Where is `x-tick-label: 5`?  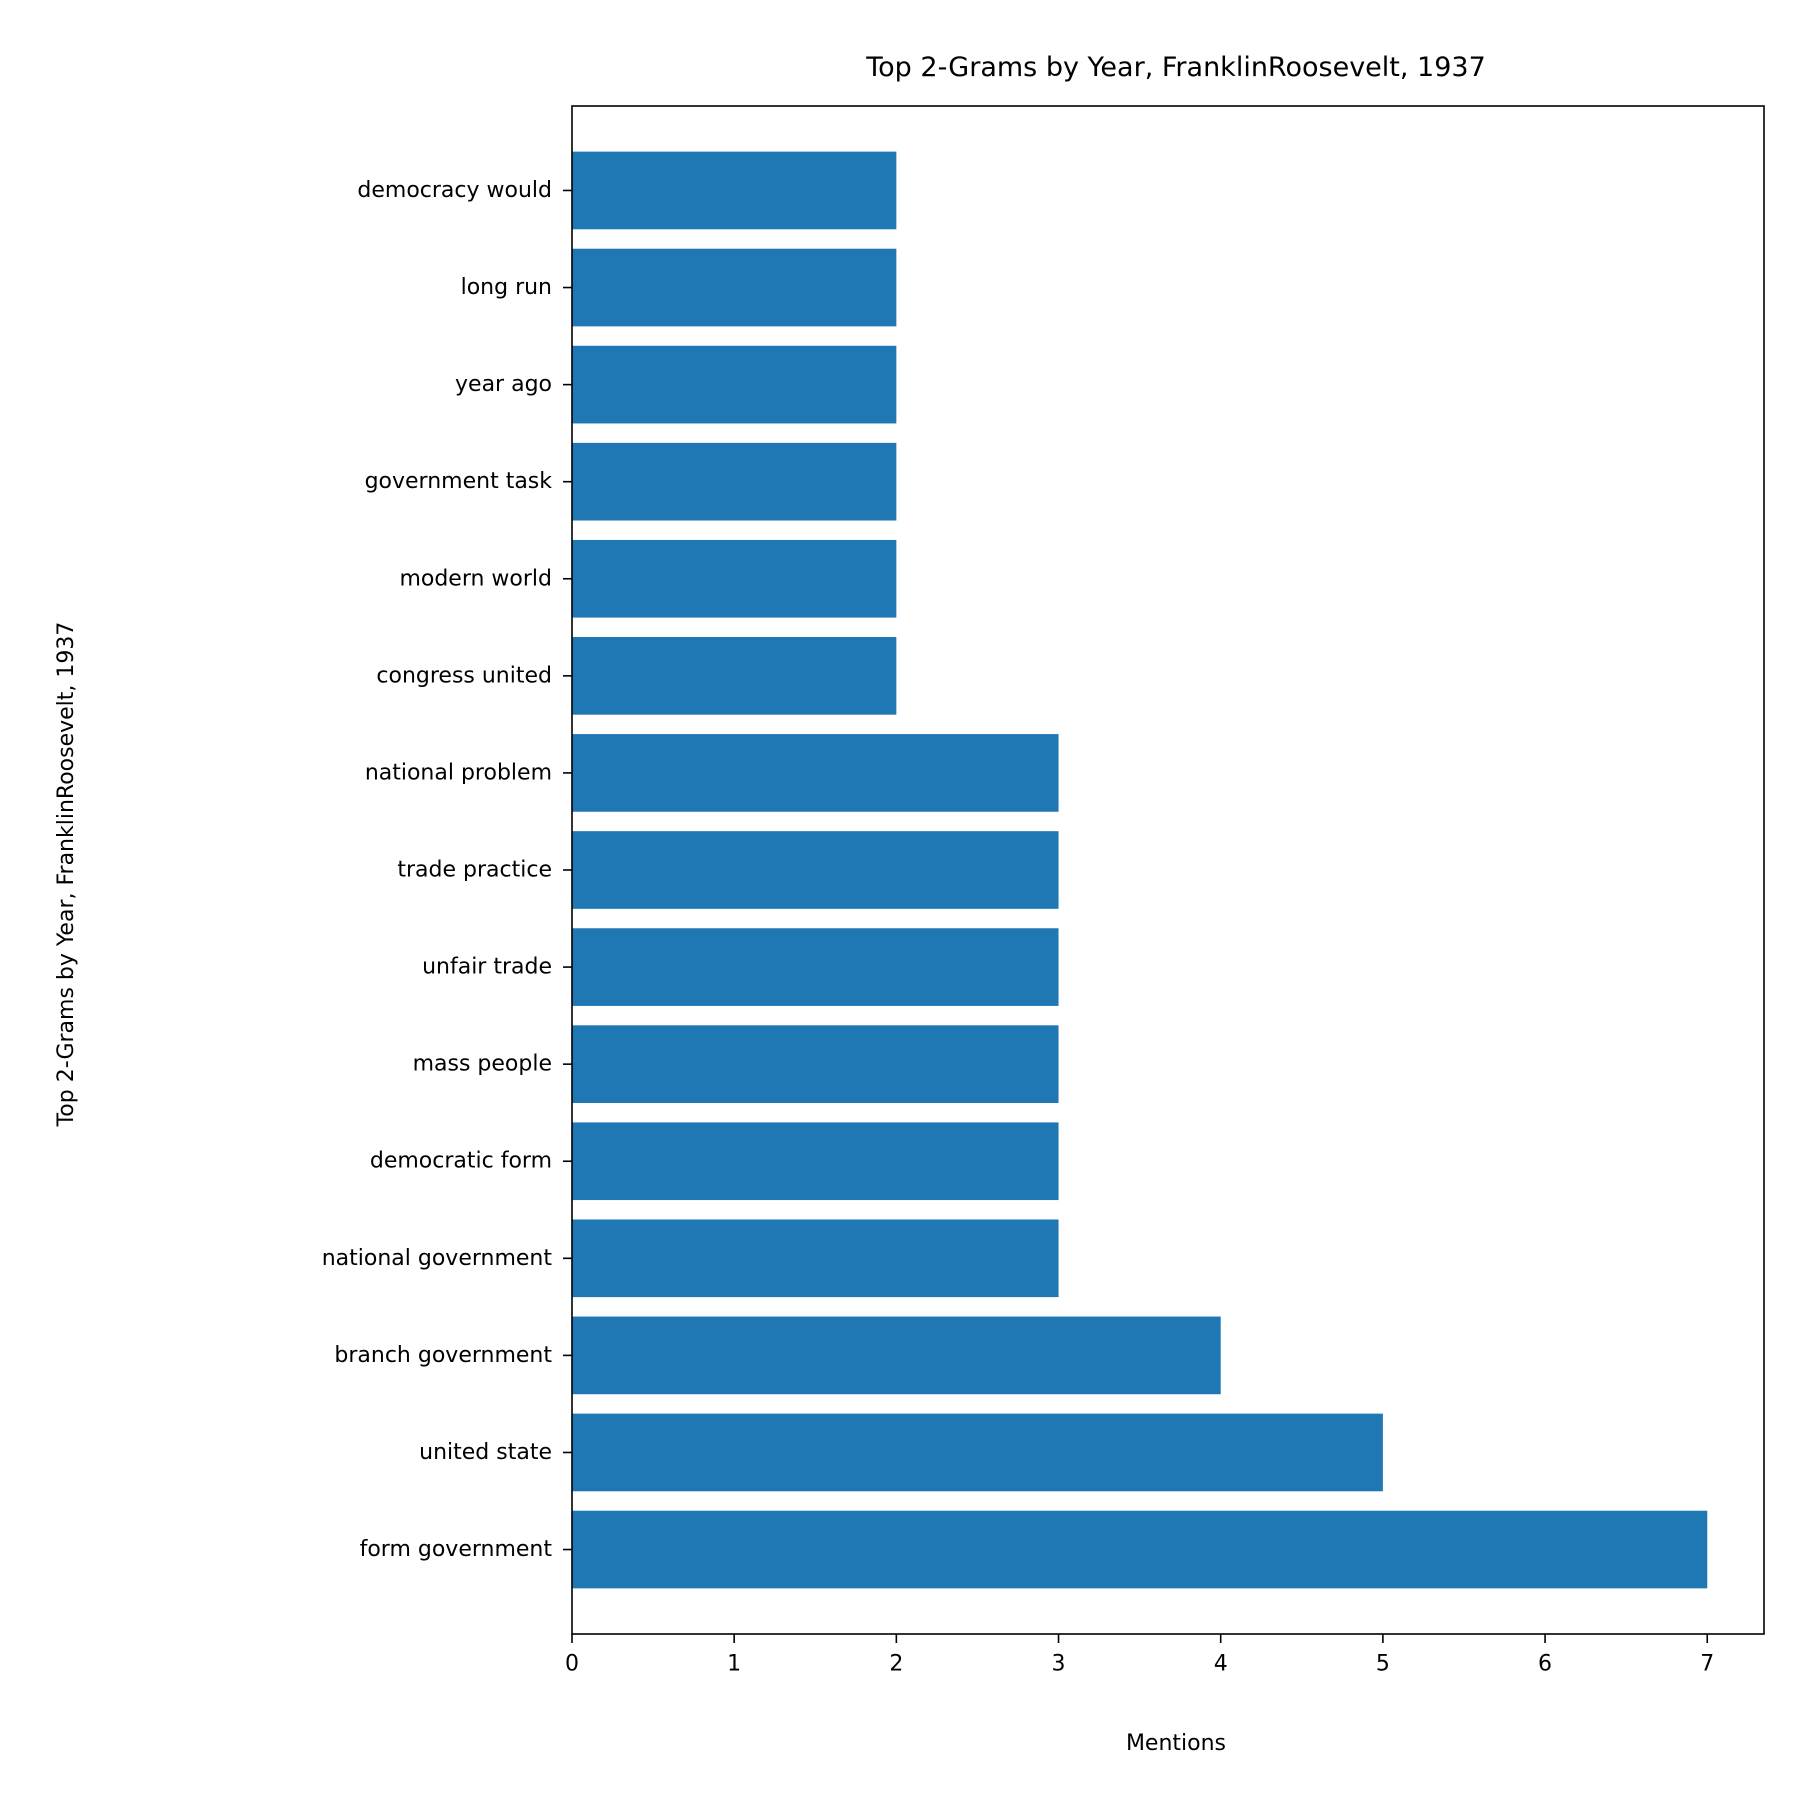
x-tick-label: 5 is located at coordinates (1383, 1664).